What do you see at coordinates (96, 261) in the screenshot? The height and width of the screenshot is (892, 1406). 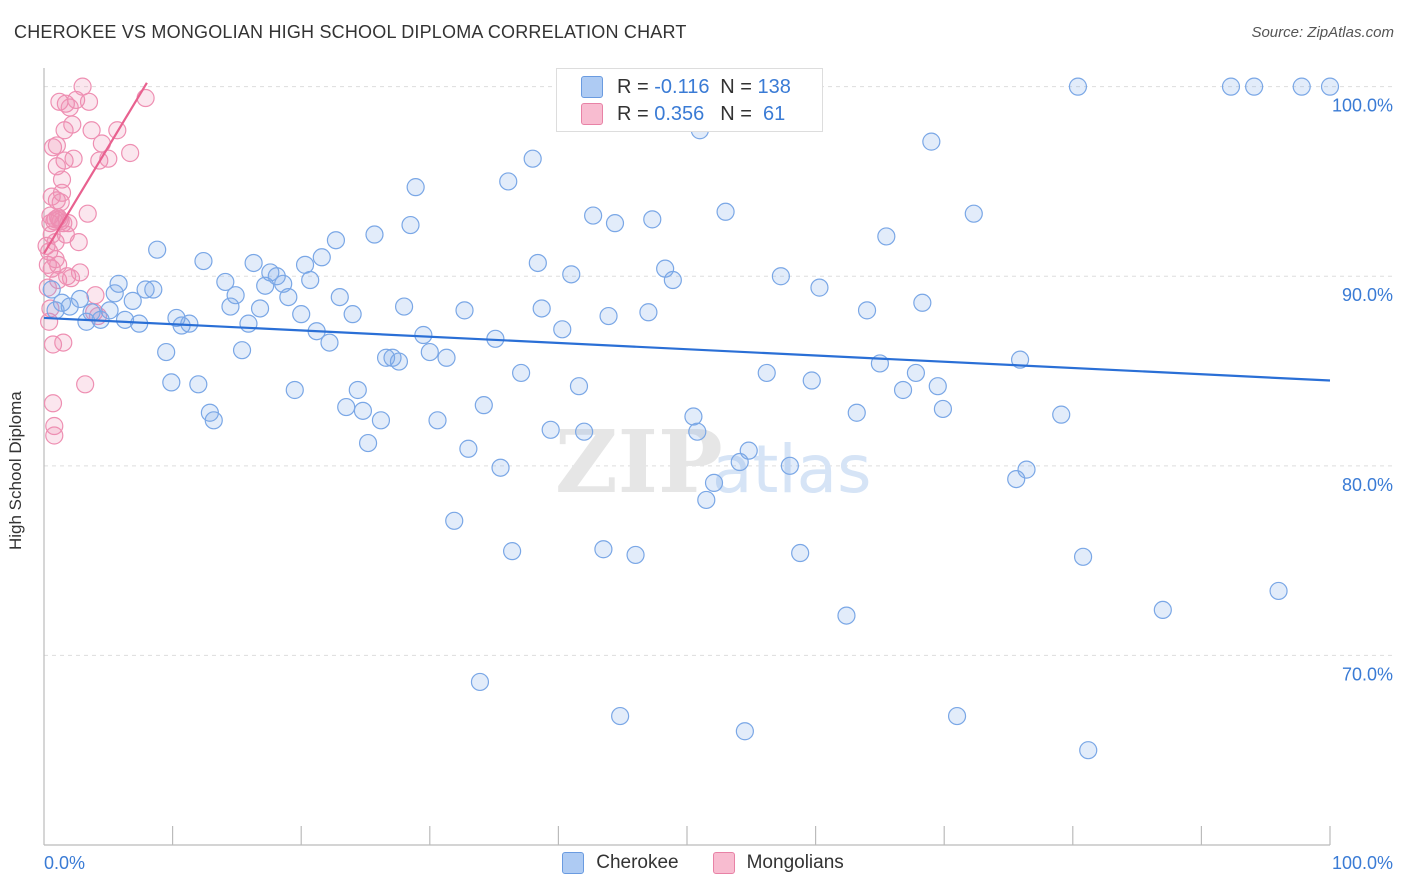 I see `mongolians-points` at bounding box center [96, 261].